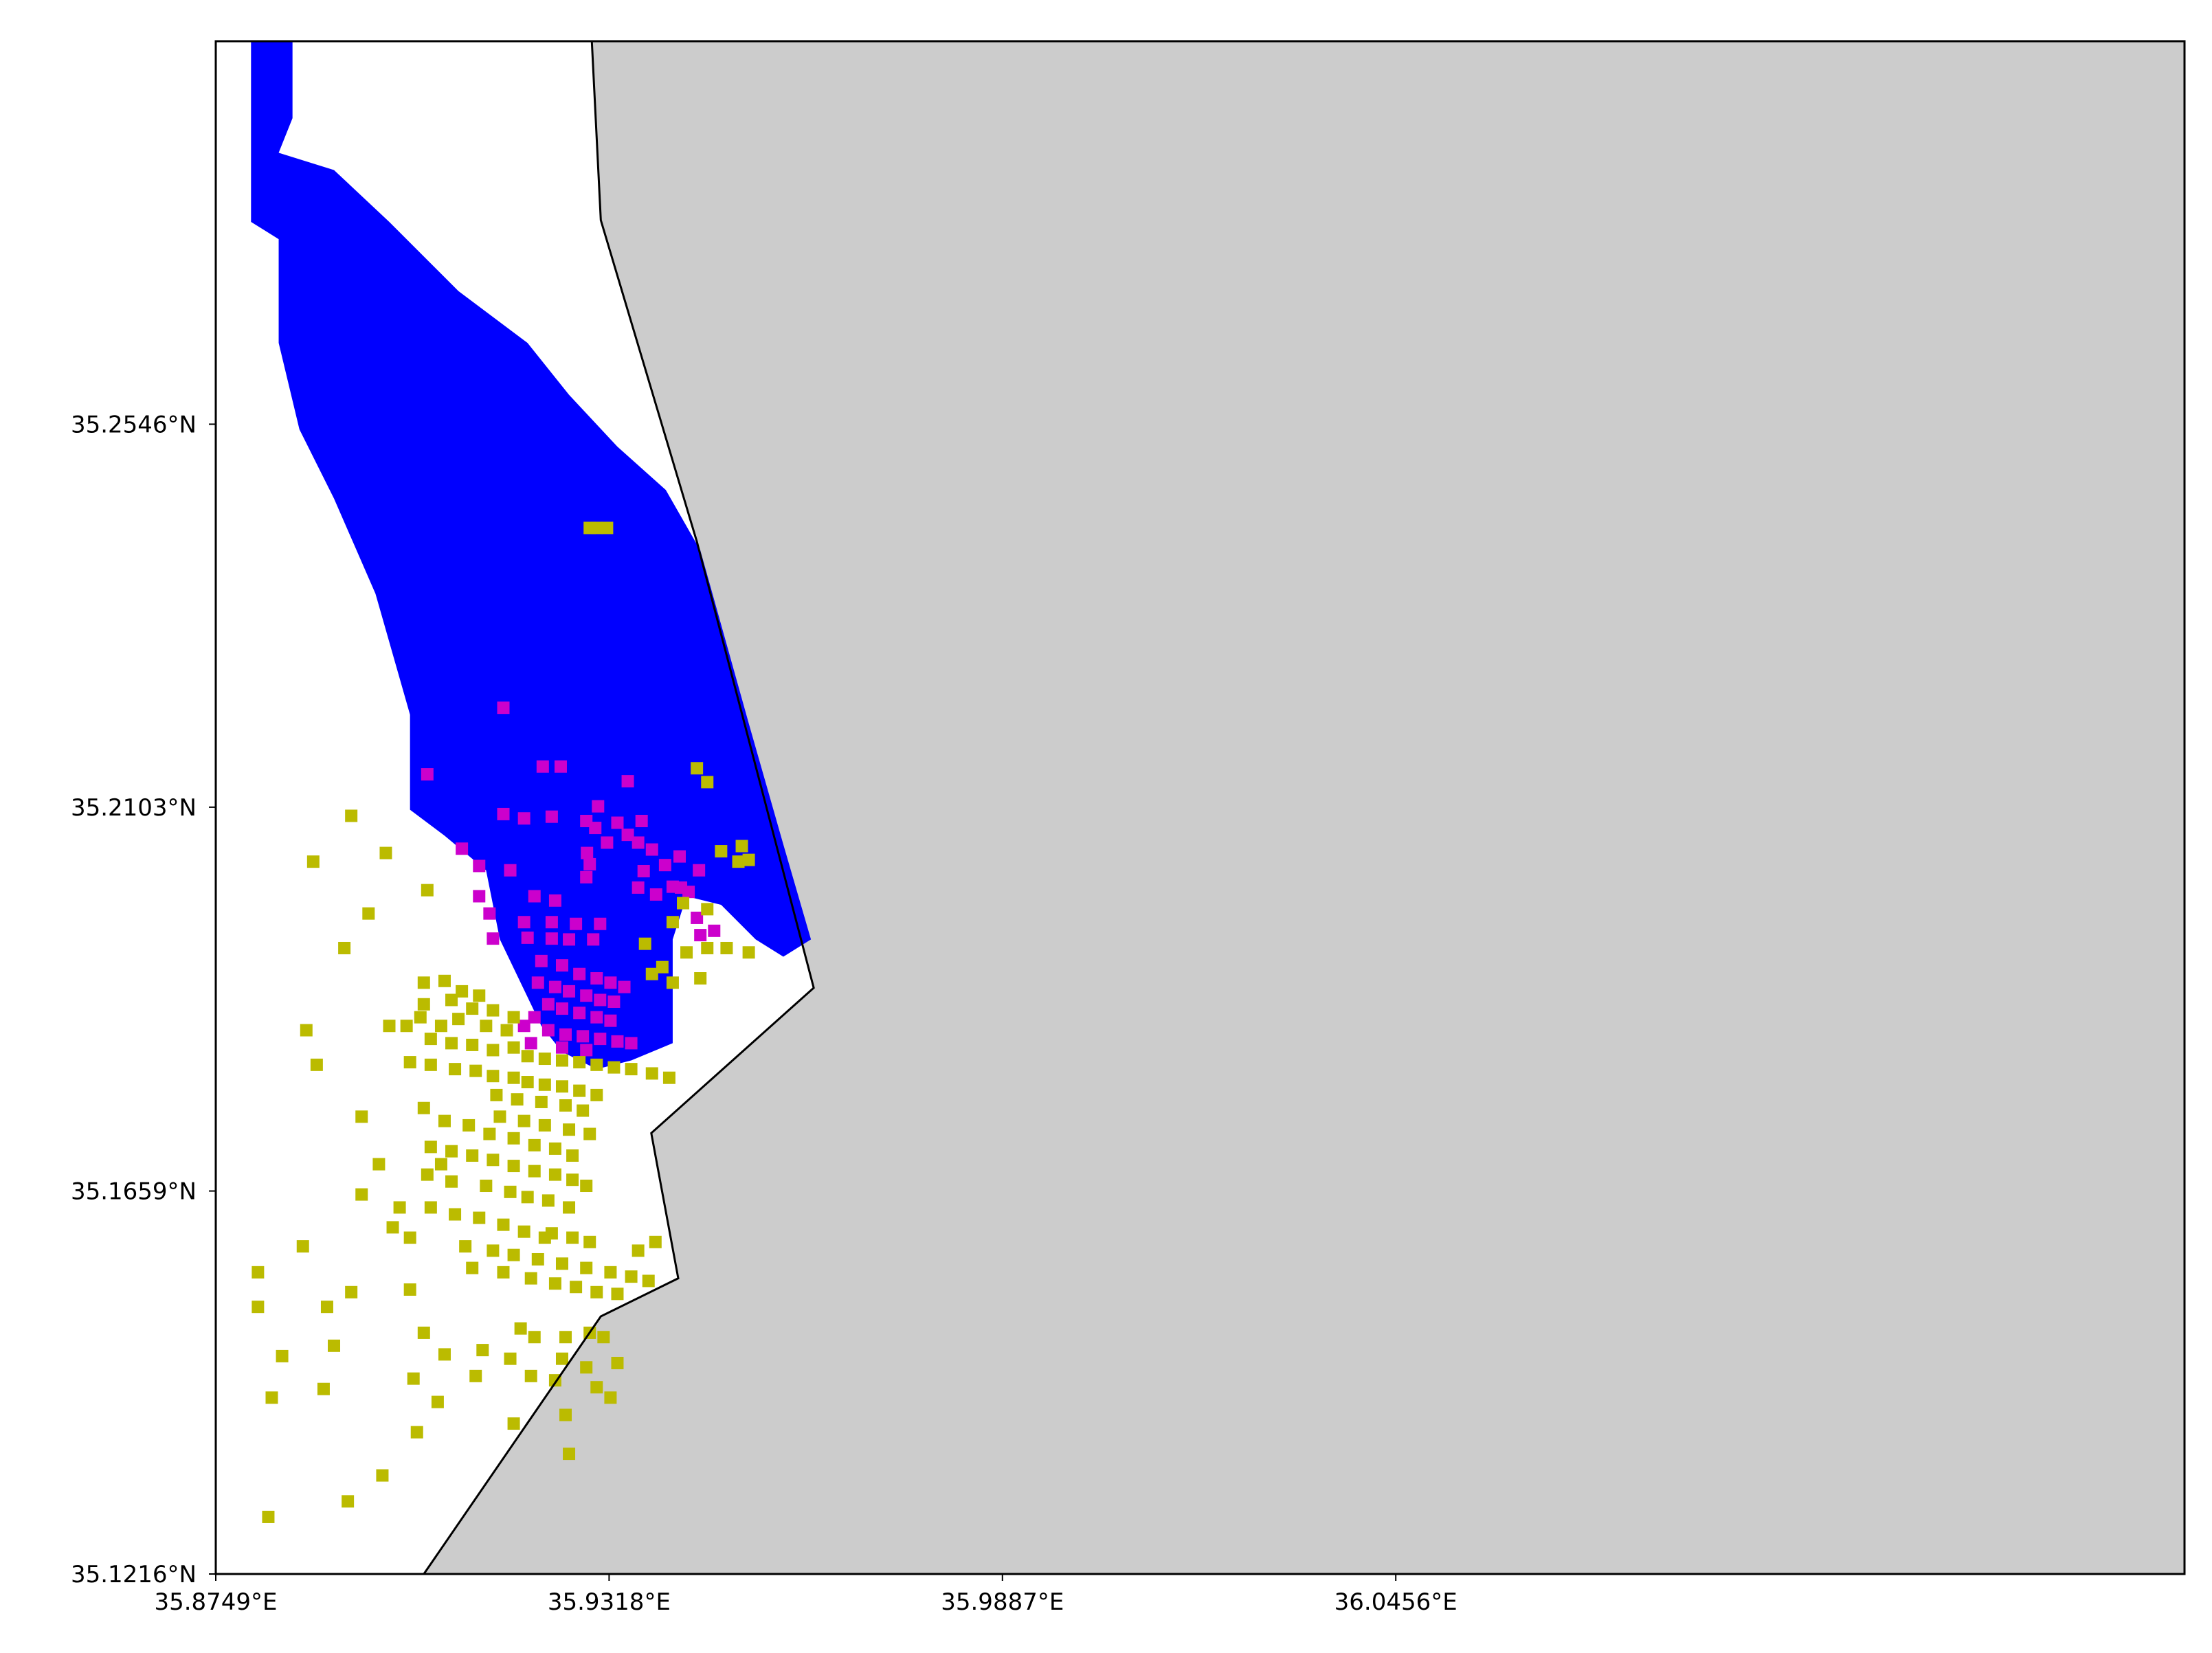 The image size is (2212, 1653). What do you see at coordinates (134, 1192) in the screenshot?
I see `y-tick-label: 35.1659°N` at bounding box center [134, 1192].